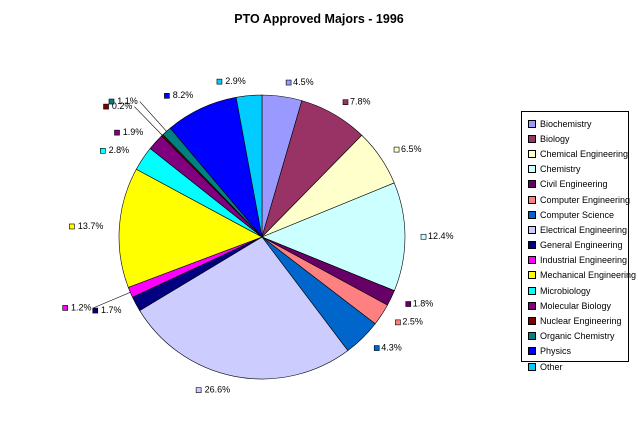 Image resolution: width=638 pixels, height=436 pixels. I want to click on data-label-chemistry: 12.4%, so click(437, 236).